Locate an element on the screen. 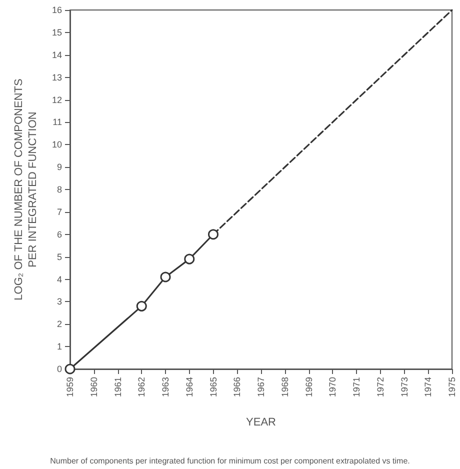 The image size is (460, 469). y-tick-label: 8 is located at coordinates (59, 189).